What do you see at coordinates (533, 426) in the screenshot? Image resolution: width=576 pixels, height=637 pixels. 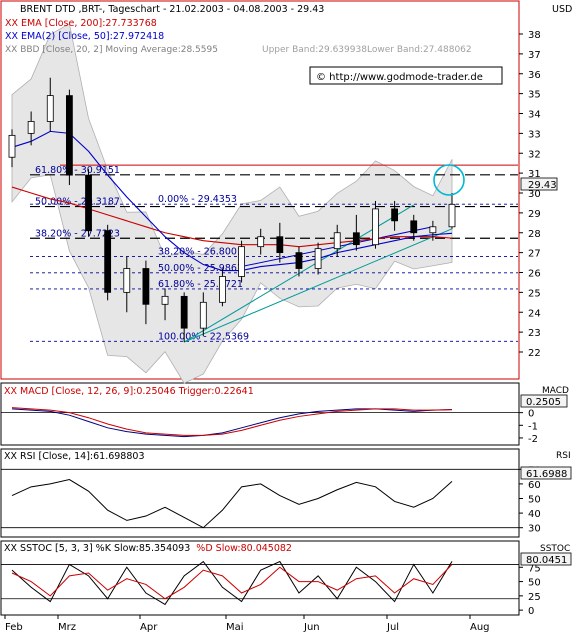 I see `macd-tick-label: -1` at bounding box center [533, 426].